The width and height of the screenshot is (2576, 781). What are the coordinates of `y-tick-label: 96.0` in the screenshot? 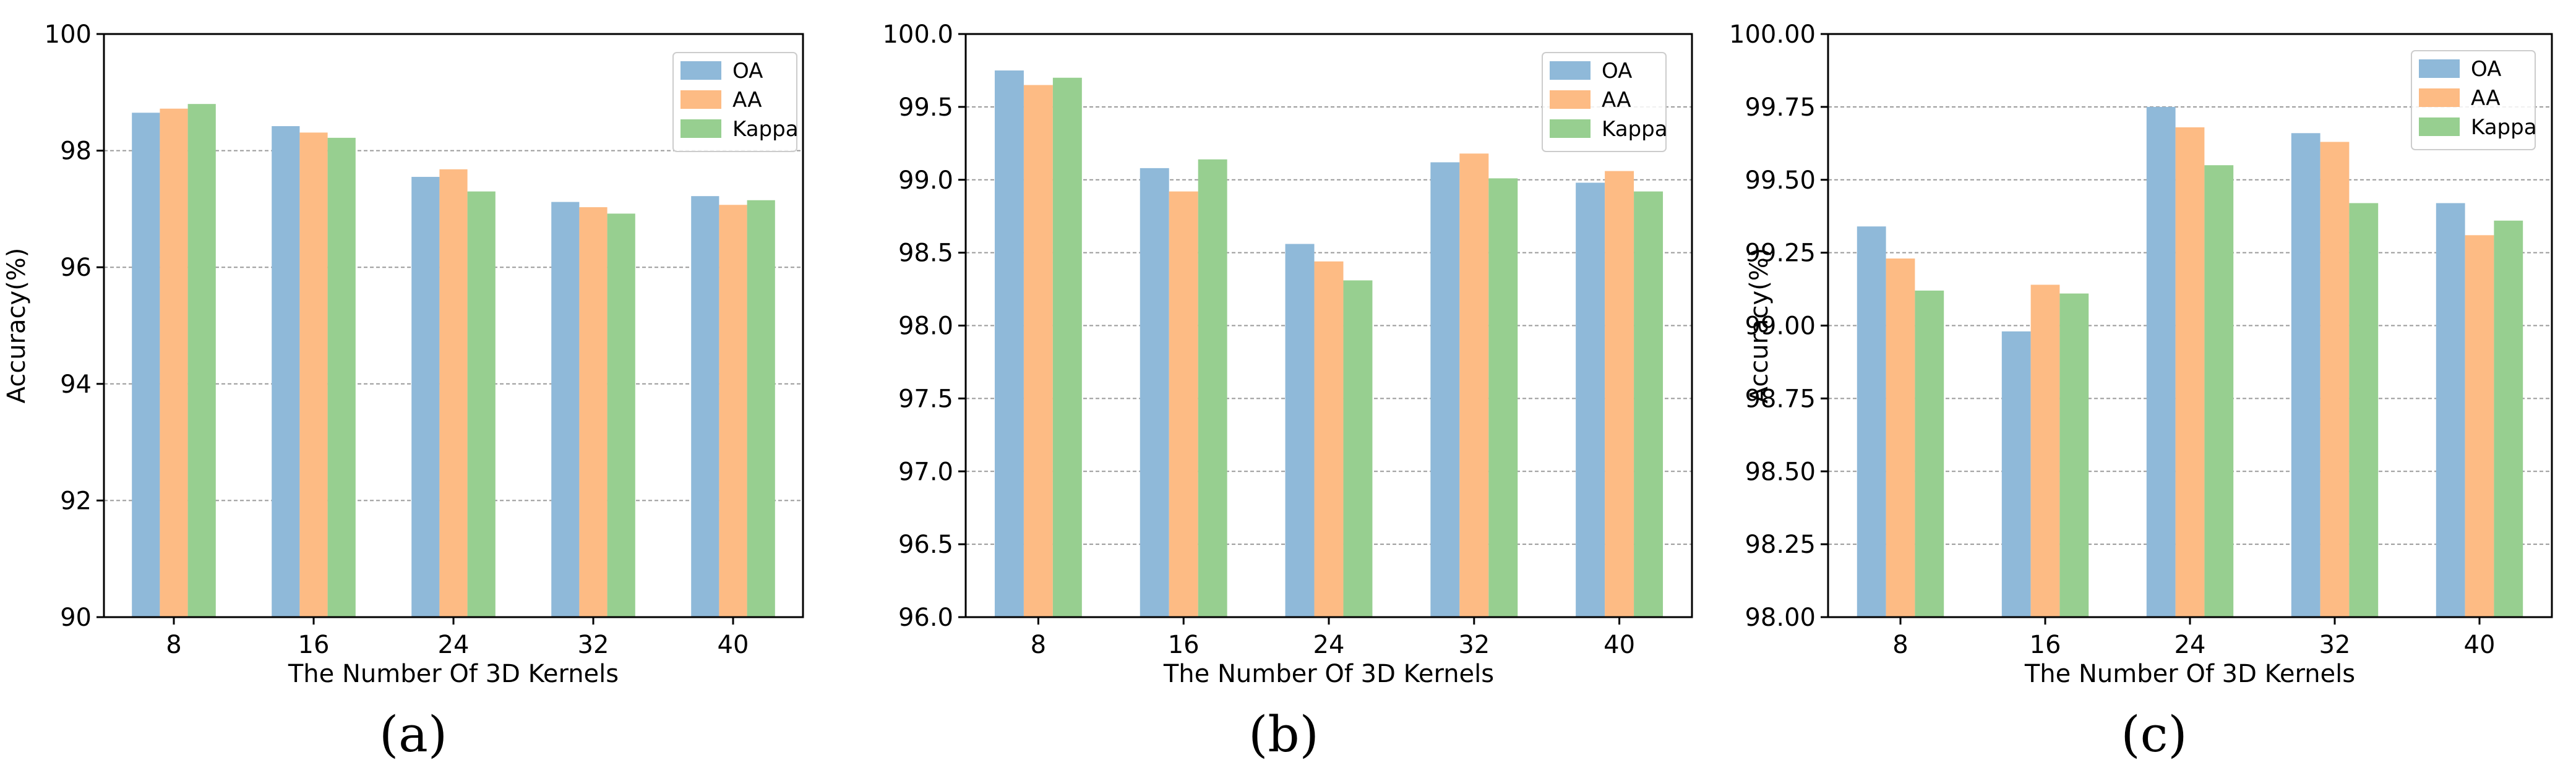 It's located at (925, 618).